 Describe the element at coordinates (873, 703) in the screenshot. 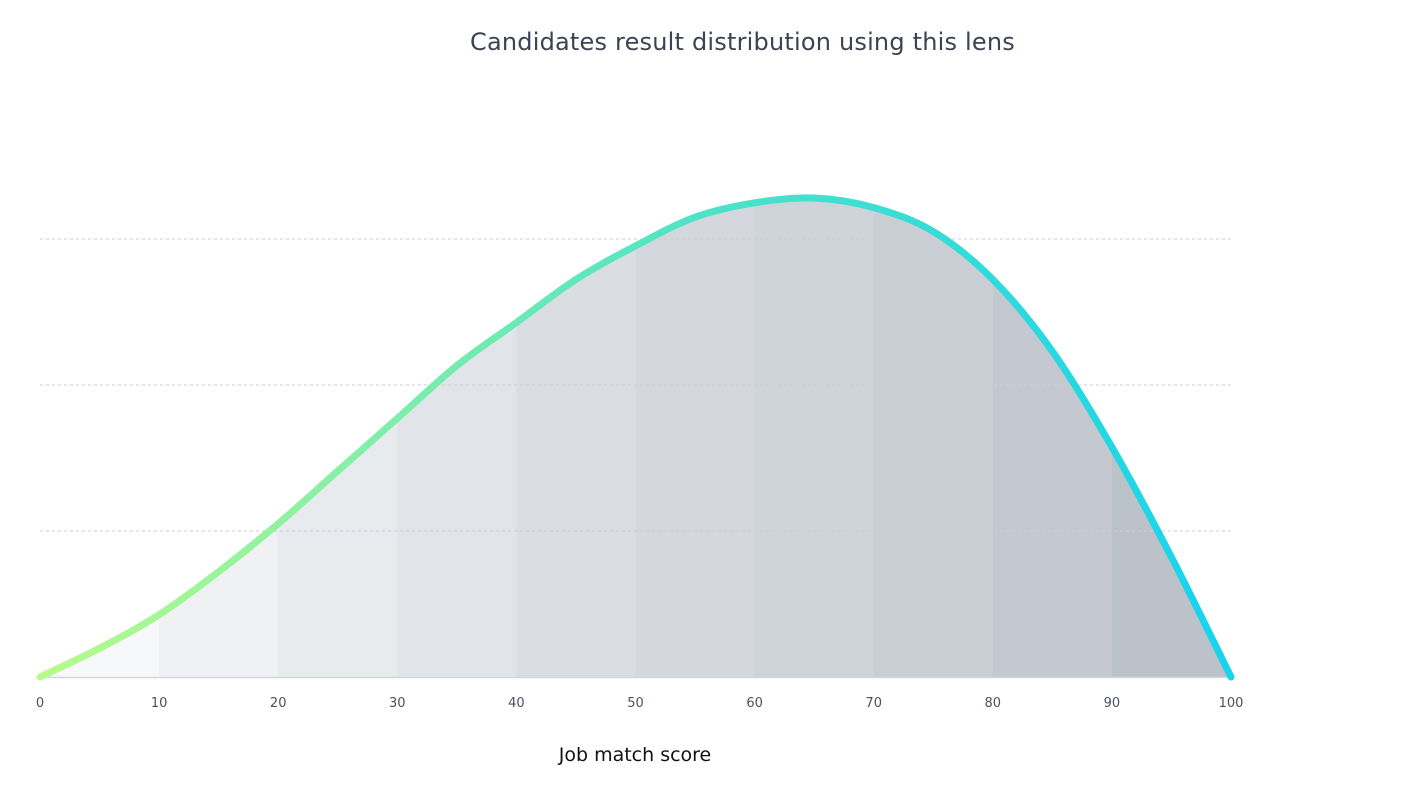

I see `x-tick-label-70: 70` at that location.